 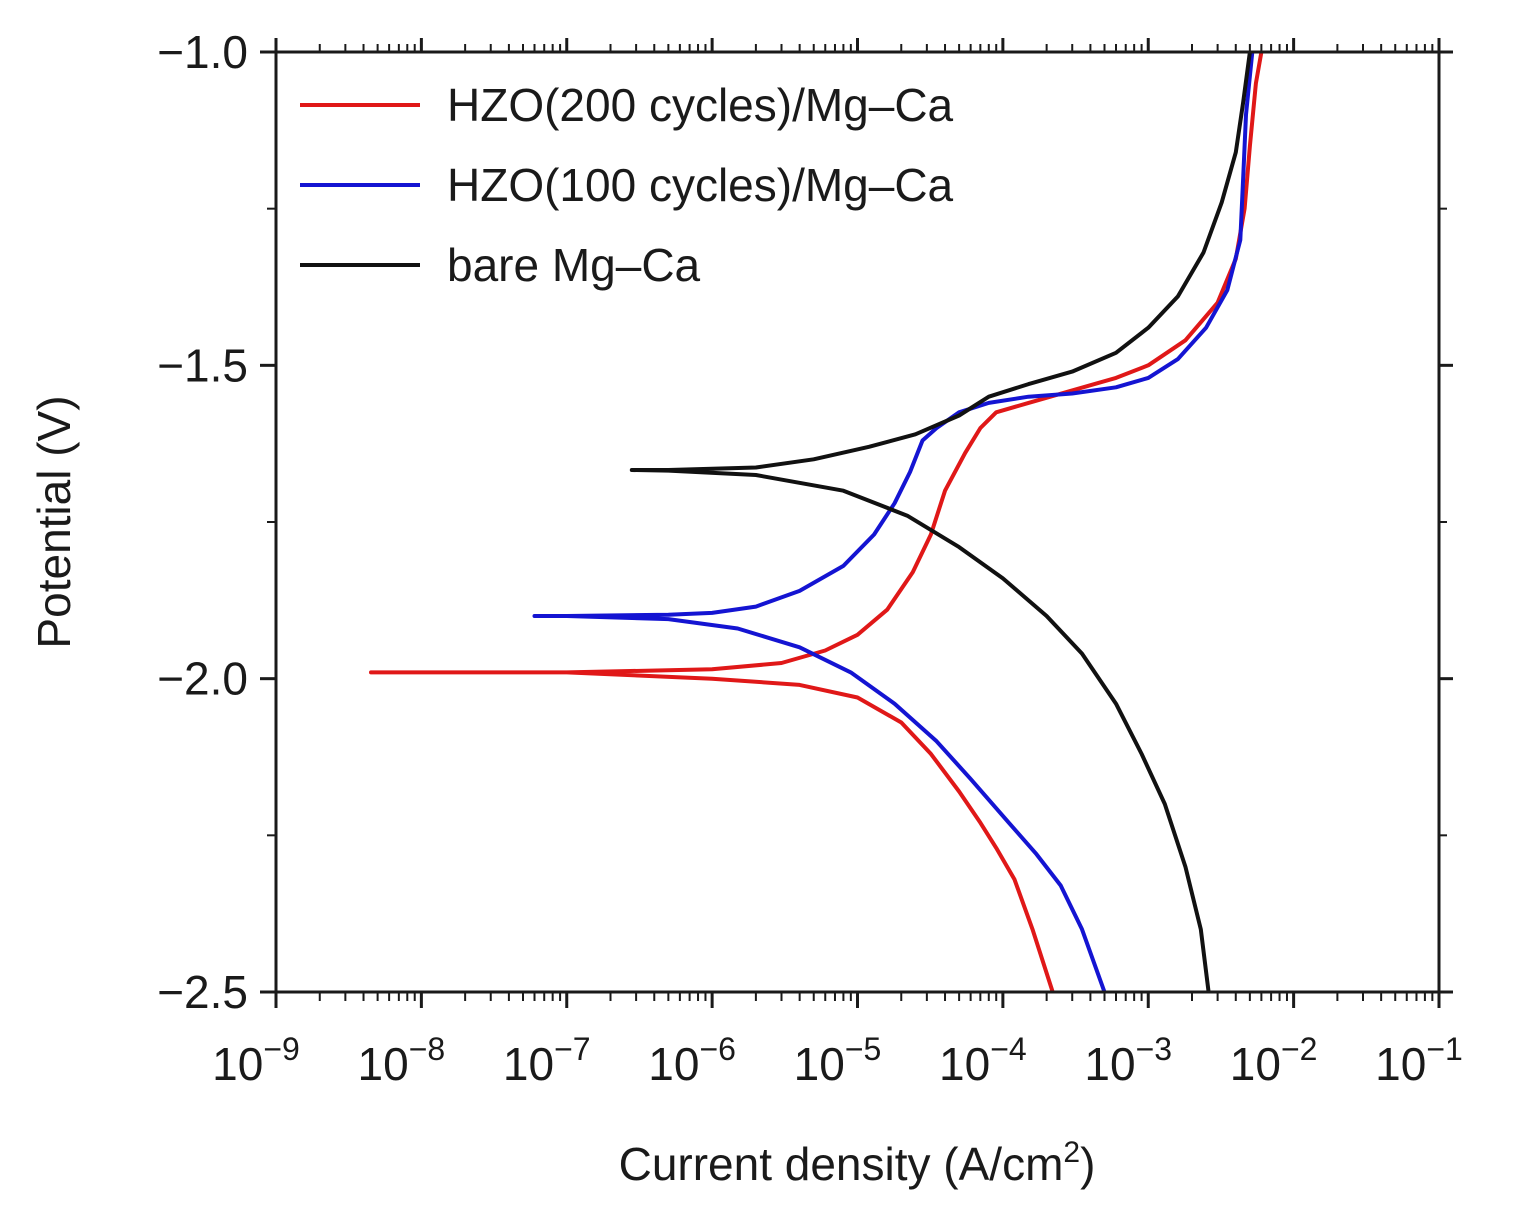 I want to click on x-tick-label-6: 10⁻⁴, so click(x=983, y=1060).